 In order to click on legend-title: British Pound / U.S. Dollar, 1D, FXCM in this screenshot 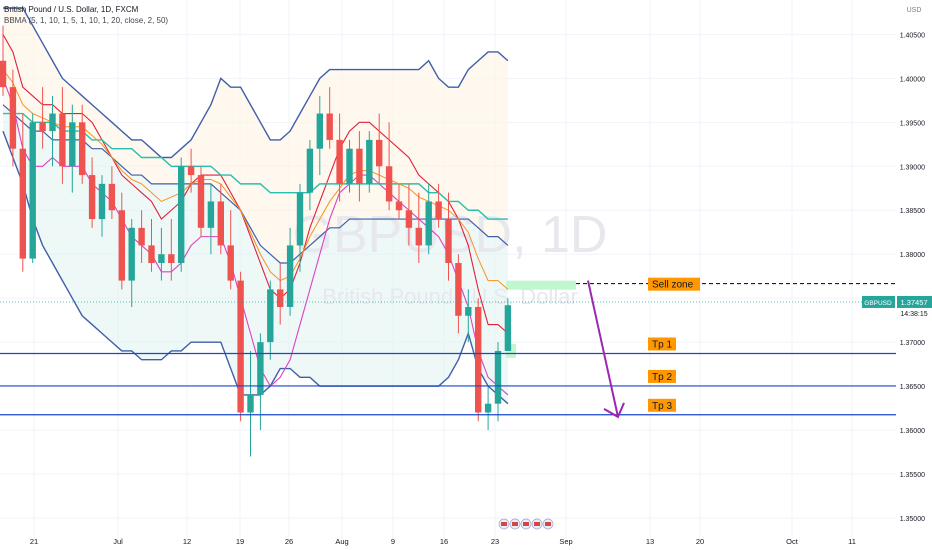, I will do `click(71, 9)`.